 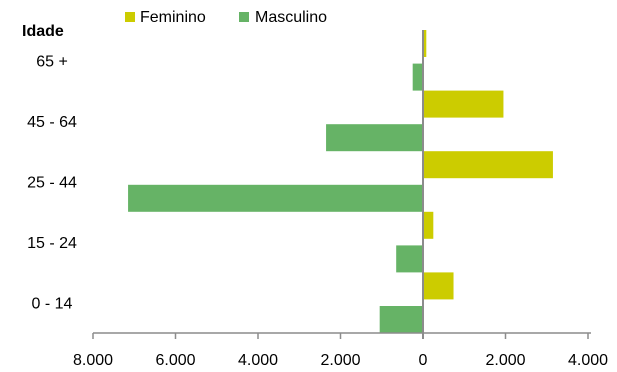 What do you see at coordinates (52, 122) in the screenshot?
I see `category-label-1: 45 - 64` at bounding box center [52, 122].